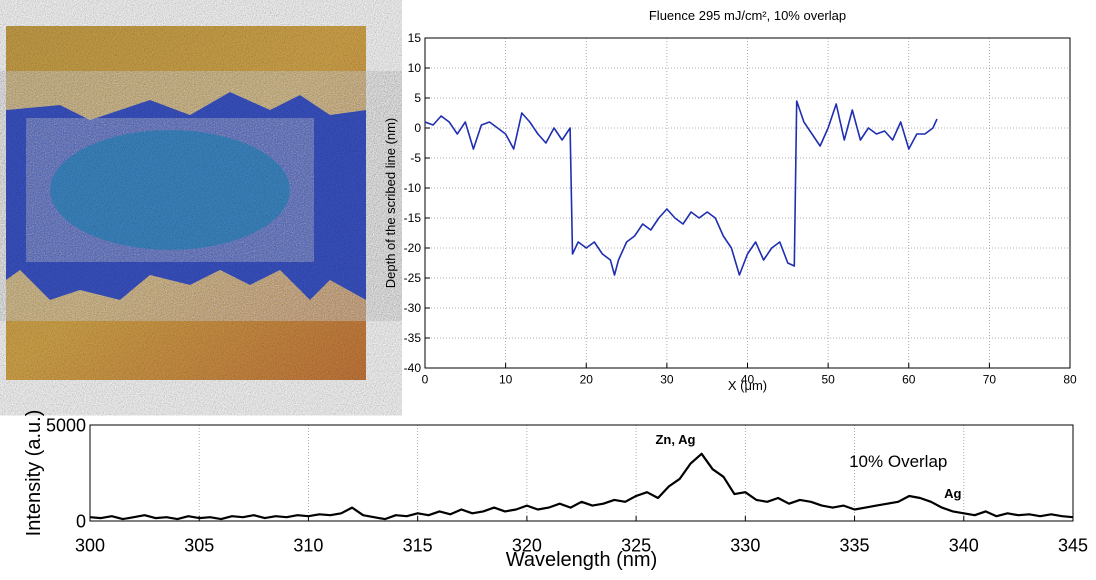 This screenshot has height=580, width=1096. I want to click on y-tick-label: -35, so click(413, 338).